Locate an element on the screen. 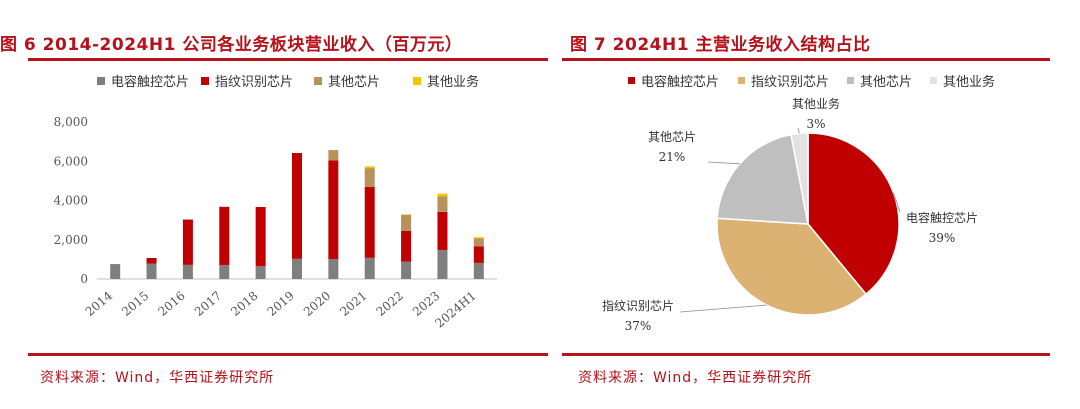  x-tick-label: 2019 is located at coordinates (281, 304).